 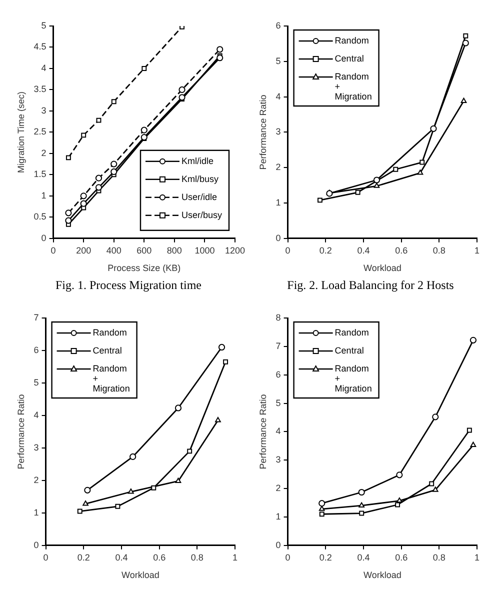 What do you see at coordinates (144, 250) in the screenshot?
I see `x-tick-label: 600` at bounding box center [144, 250].